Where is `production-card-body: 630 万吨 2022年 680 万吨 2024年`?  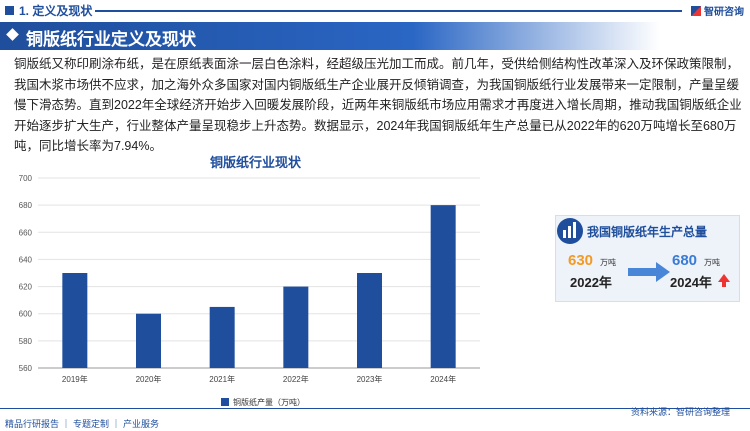
production-card-body: 630 万吨 2022年 680 万吨 2024年 is located at coordinates (647, 274).